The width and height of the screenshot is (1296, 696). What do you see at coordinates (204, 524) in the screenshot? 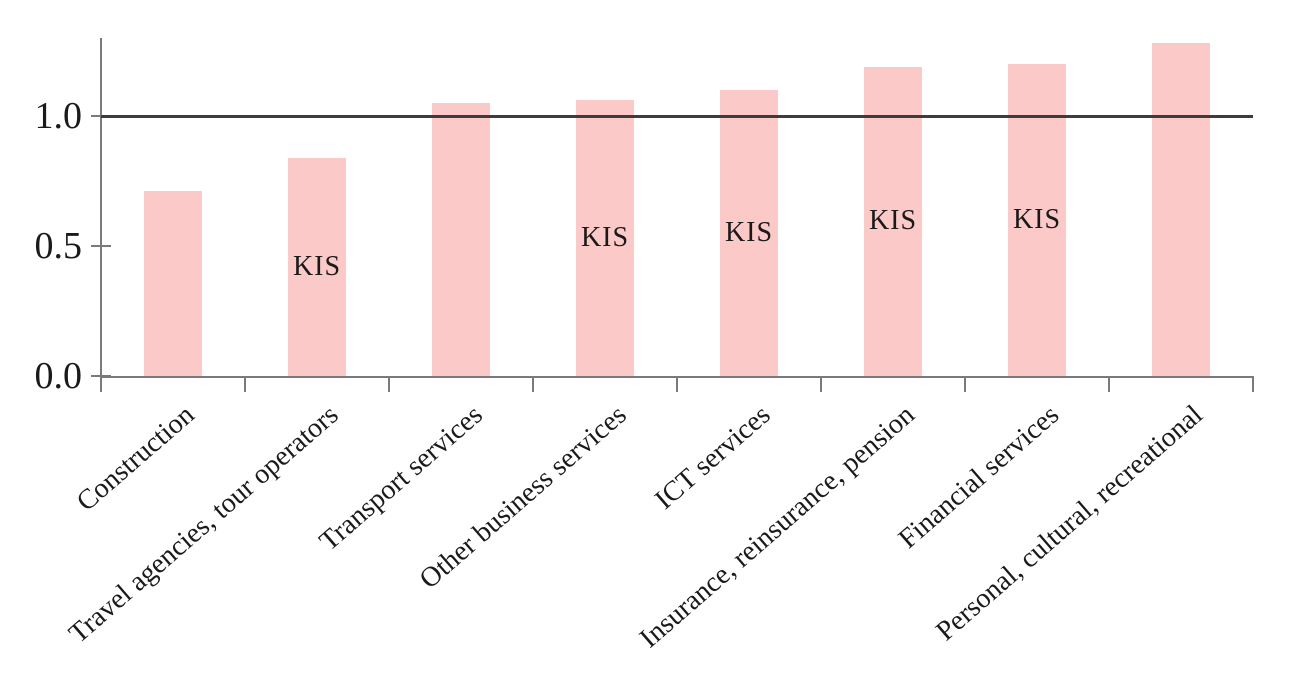
I see `x-category-label-travel-agencies-tour-operators: Travel agencies, tour operators` at bounding box center [204, 524].